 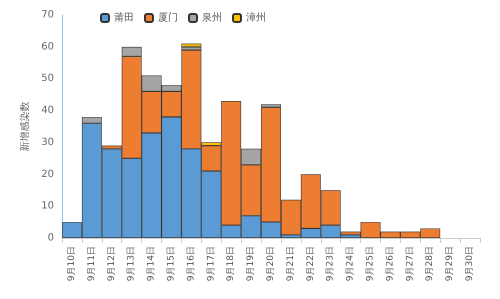 What do you see at coordinates (430, 264) in the screenshot?
I see `x-tick-label: 9月28日` at bounding box center [430, 264].